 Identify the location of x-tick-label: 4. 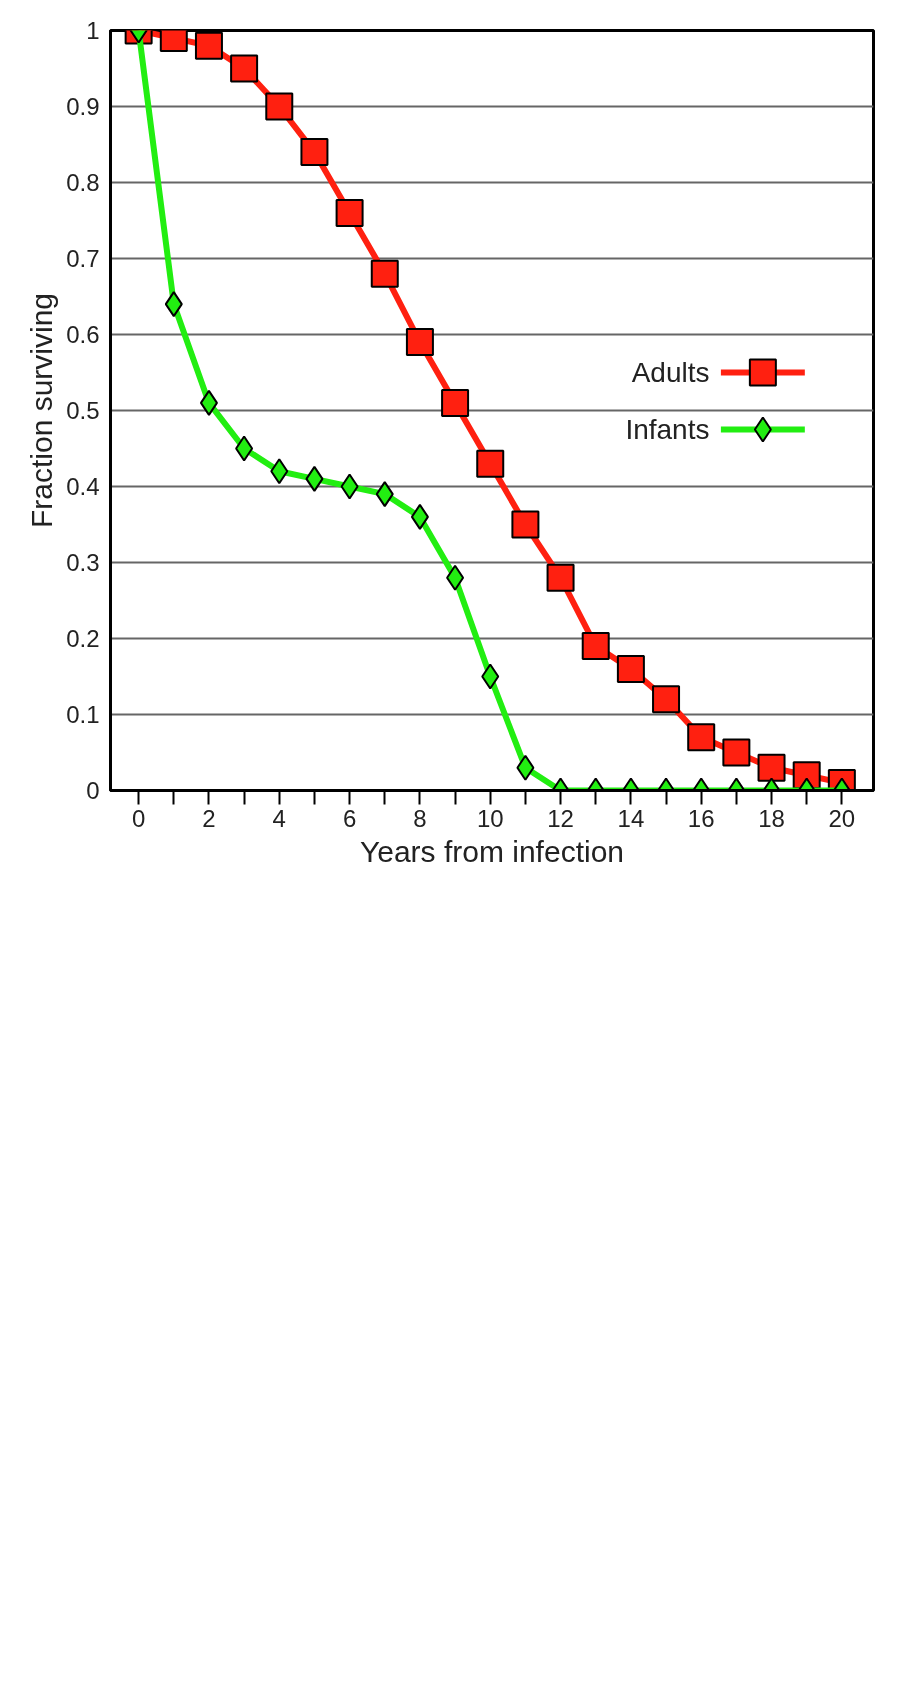
(279, 818).